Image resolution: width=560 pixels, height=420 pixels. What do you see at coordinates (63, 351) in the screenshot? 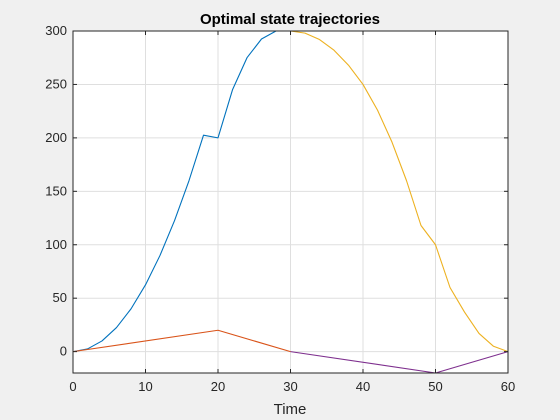
I see `y-tick-label: 0` at bounding box center [63, 351].